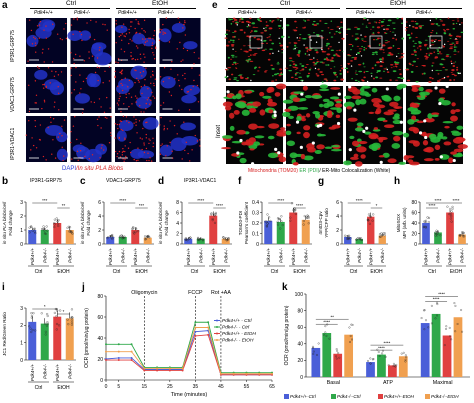 This screenshot has height=403, width=474. What do you see at coordinates (189, 355) in the screenshot?
I see `series-line` at bounding box center [189, 355].